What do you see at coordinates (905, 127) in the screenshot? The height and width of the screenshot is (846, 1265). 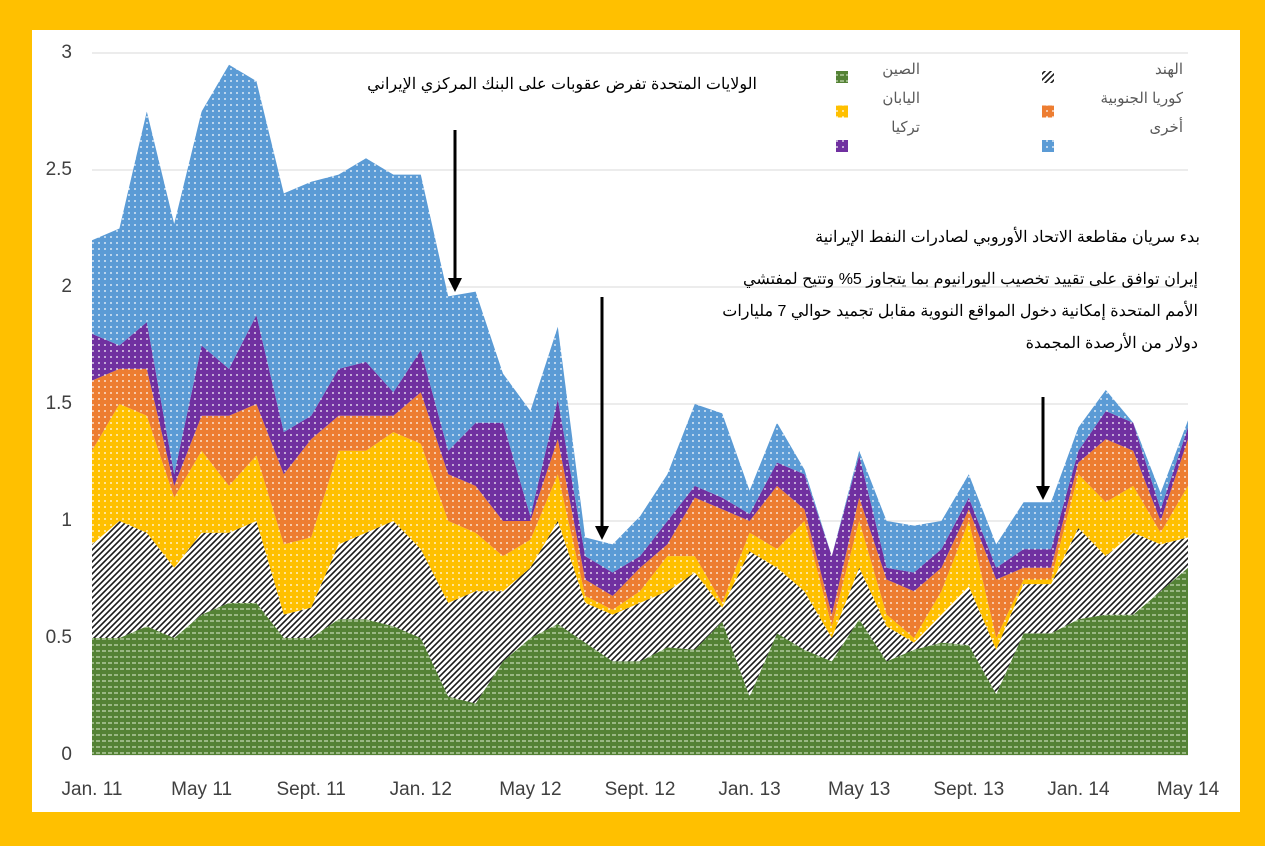 I see `legend-label: تركيا` at bounding box center [905, 127].